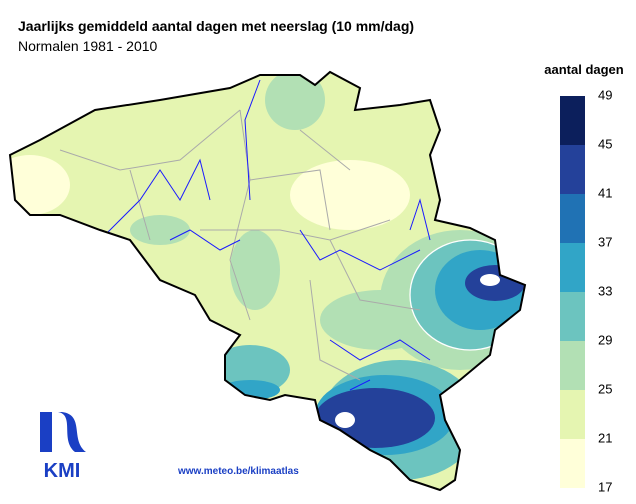 The width and height of the screenshot is (636, 504). Describe the element at coordinates (238, 471) in the screenshot. I see `source-url: www.meteo.be/klimaatlas` at that location.